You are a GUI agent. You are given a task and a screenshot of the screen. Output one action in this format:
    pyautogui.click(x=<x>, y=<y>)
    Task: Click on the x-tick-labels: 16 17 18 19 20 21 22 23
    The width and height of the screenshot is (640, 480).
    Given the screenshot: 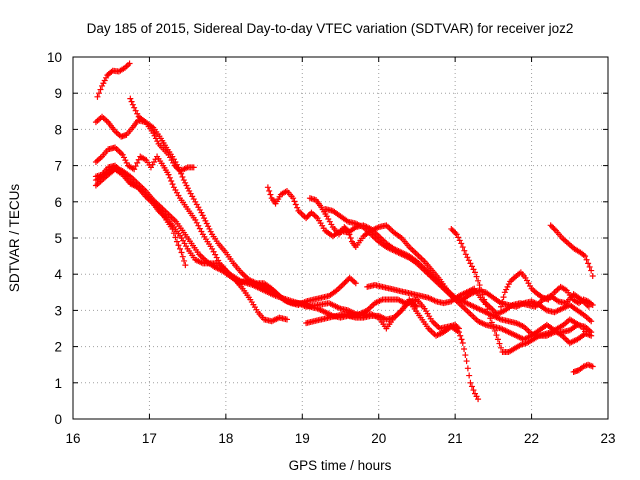 What is the action you would take?
    pyautogui.click(x=340, y=438)
    